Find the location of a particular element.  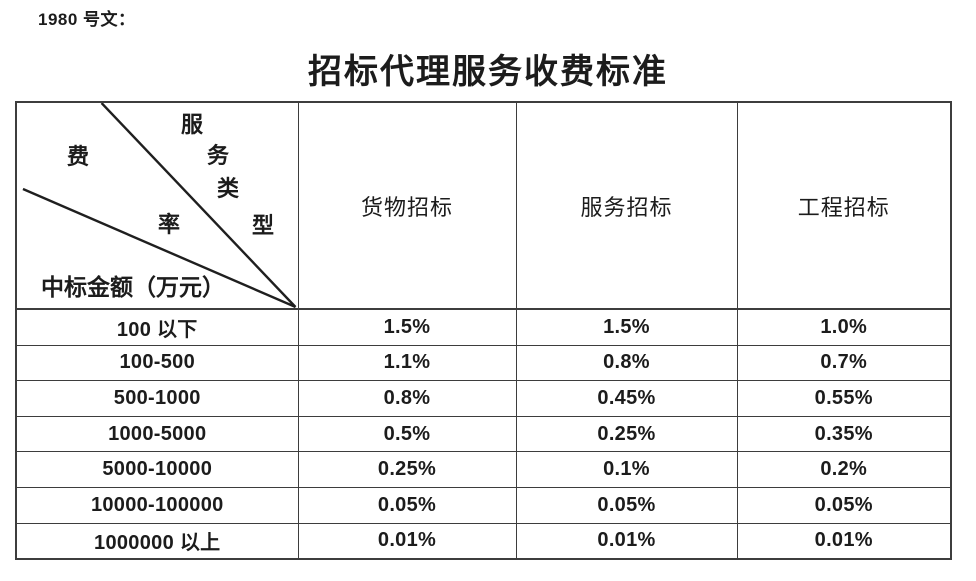

row-label: 5000-10000 is located at coordinates (157, 469).